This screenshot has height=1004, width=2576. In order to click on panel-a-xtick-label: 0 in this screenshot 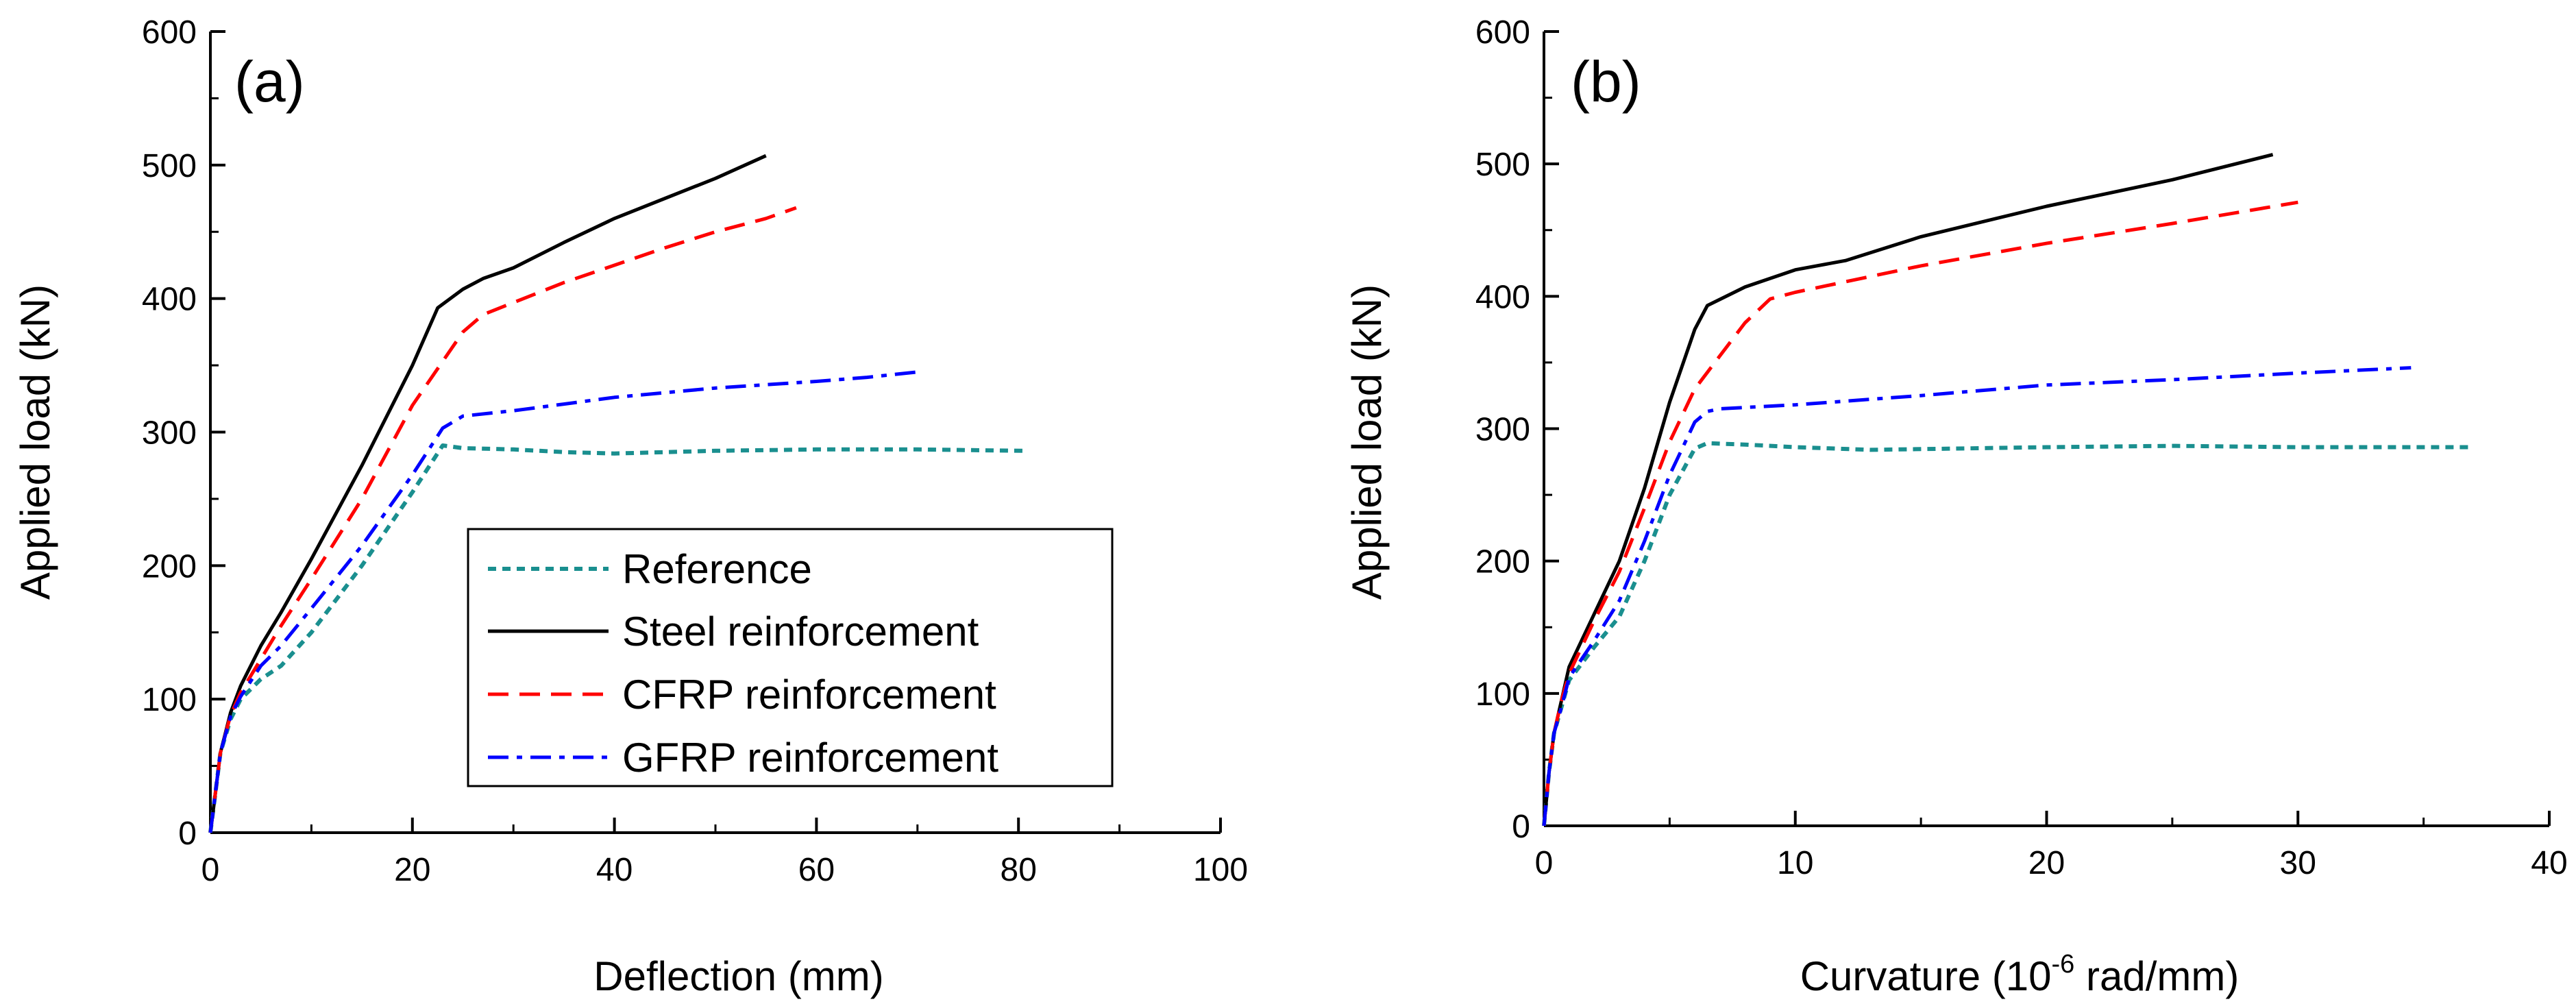, I will do `click(211, 870)`.